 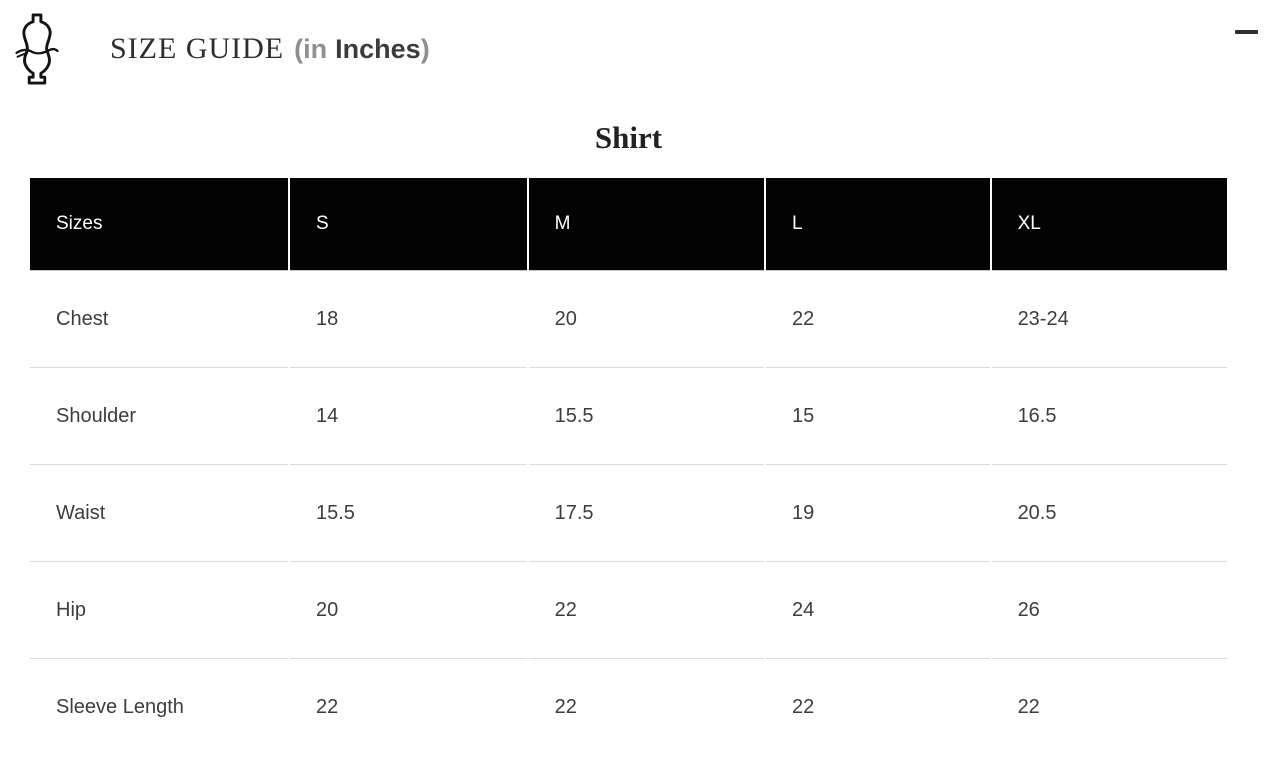 What do you see at coordinates (646, 224) in the screenshot?
I see `column-header-m: M` at bounding box center [646, 224].